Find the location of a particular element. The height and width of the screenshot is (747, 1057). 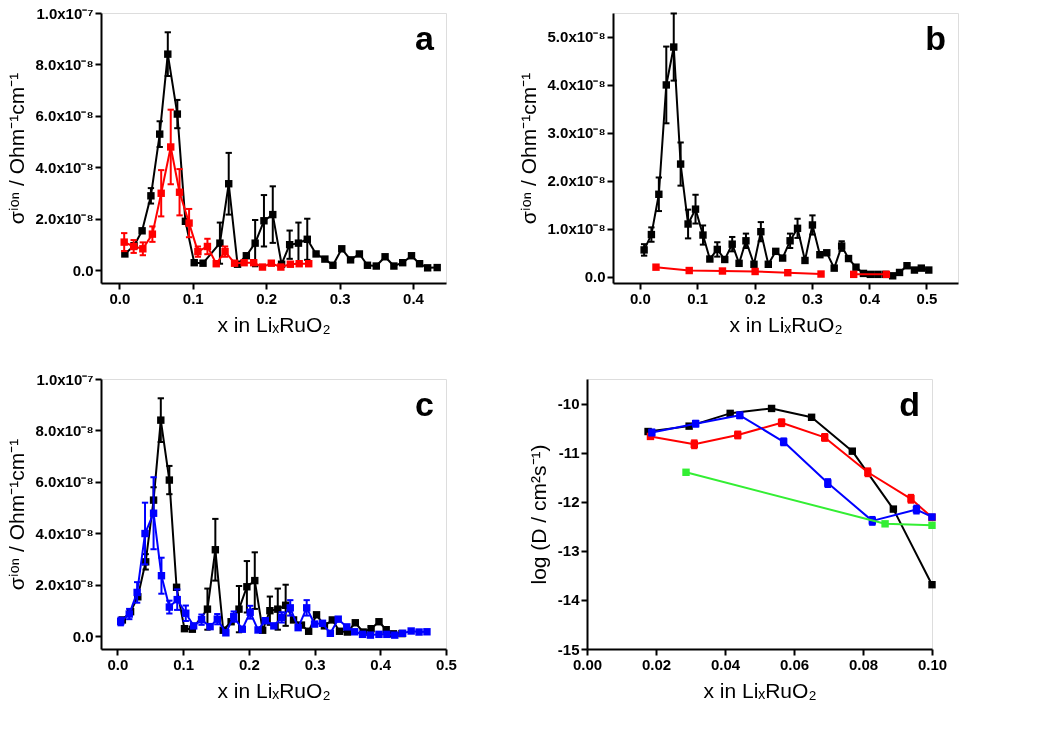

y-tick-label: 1.0x10⁻⁸ is located at coordinates (576, 229).